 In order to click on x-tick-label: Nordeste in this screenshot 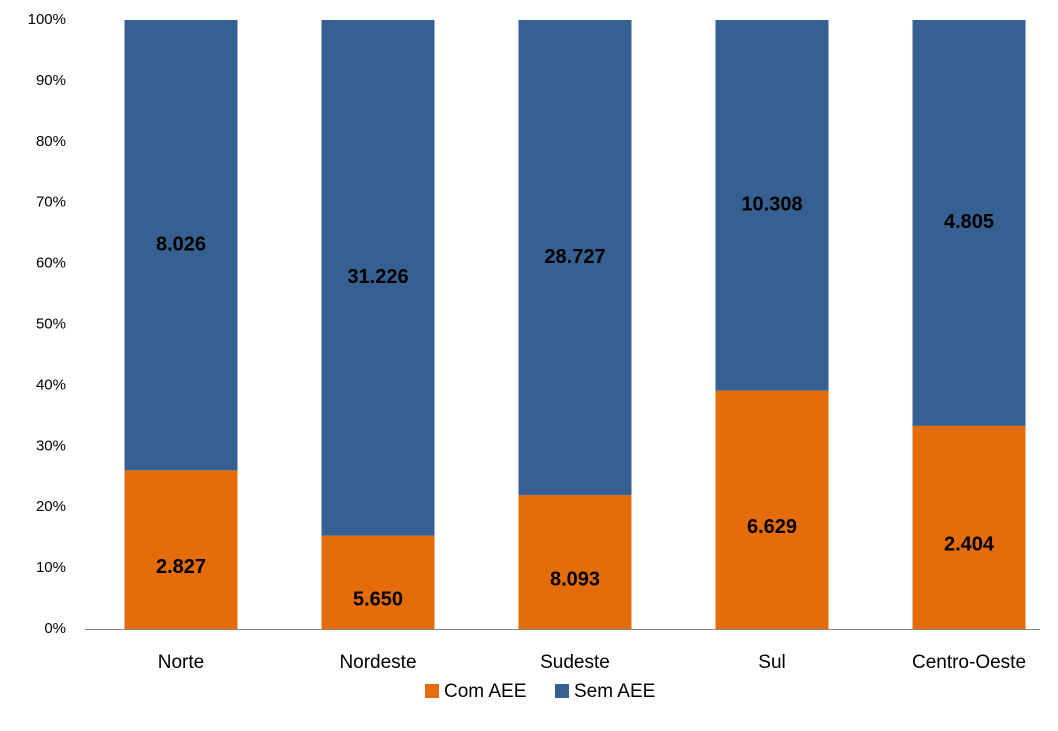, I will do `click(377, 662)`.